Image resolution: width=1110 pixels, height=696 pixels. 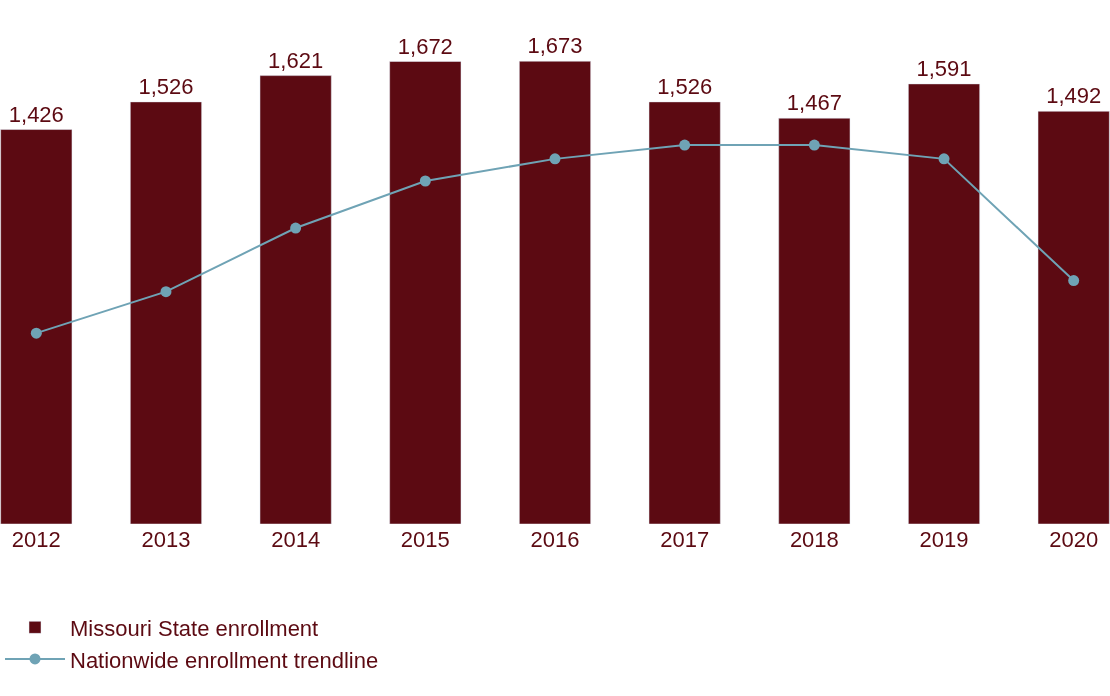 I want to click on data-label: 1,591, so click(x=944, y=68).